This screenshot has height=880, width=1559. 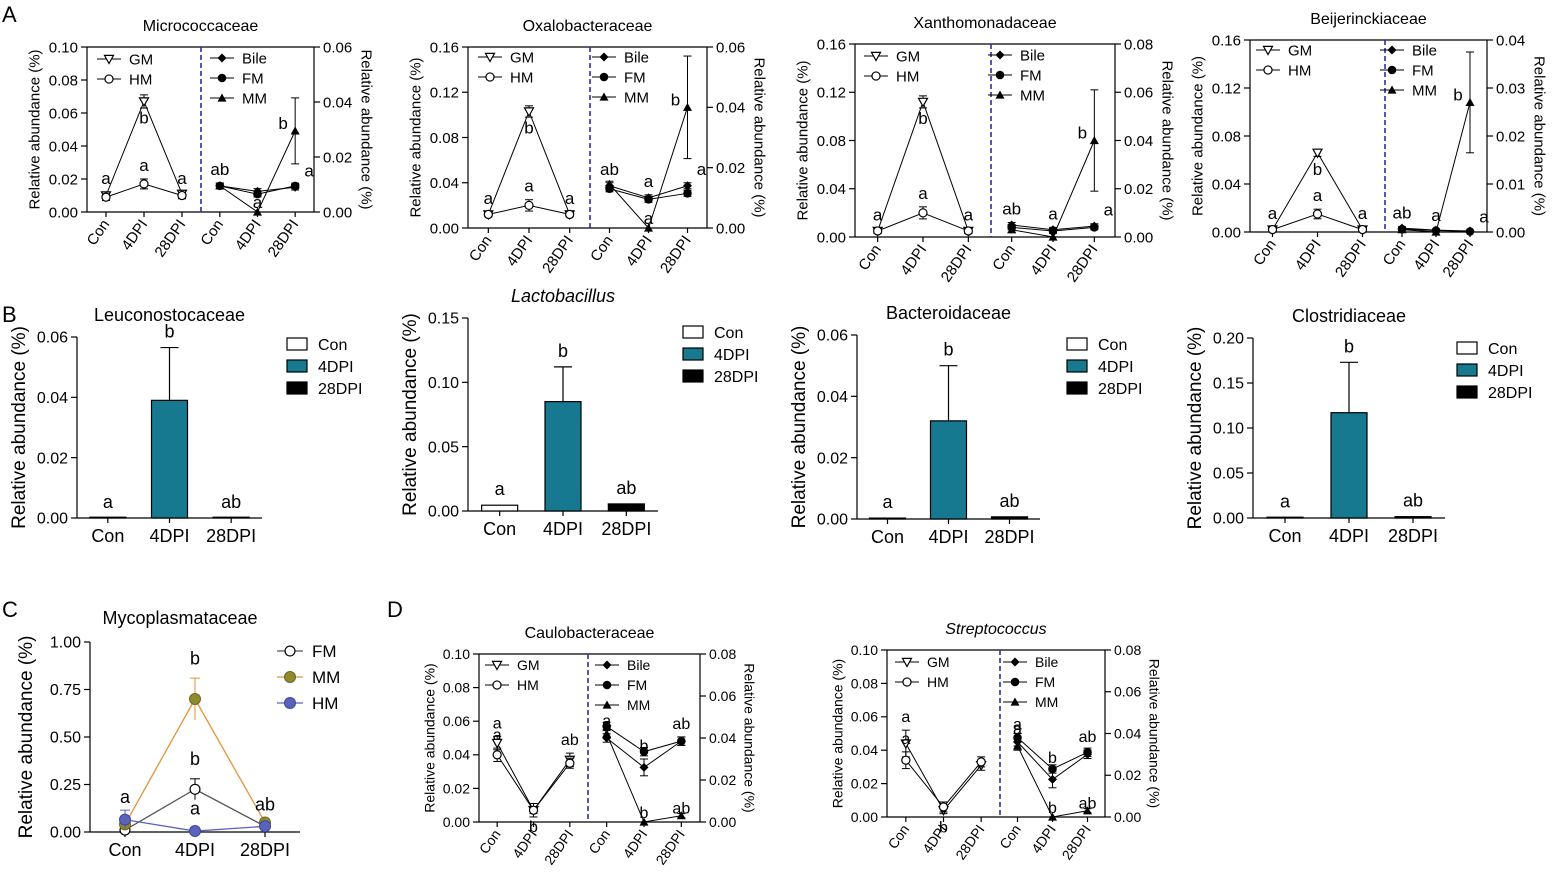 What do you see at coordinates (1052, 779) in the screenshot?
I see `D2-Bile-point` at bounding box center [1052, 779].